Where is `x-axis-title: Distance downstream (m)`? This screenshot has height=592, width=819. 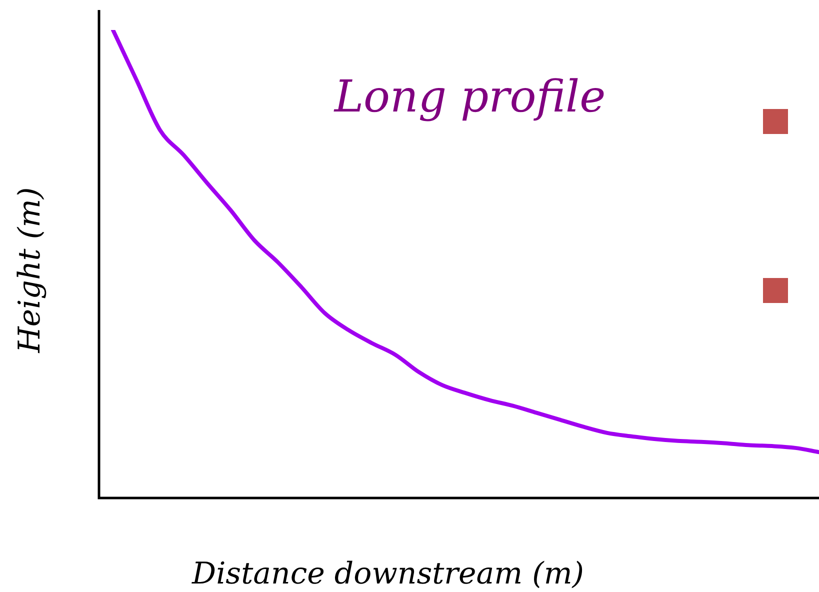
x-axis-title: Distance downstream (m) is located at coordinates (388, 574).